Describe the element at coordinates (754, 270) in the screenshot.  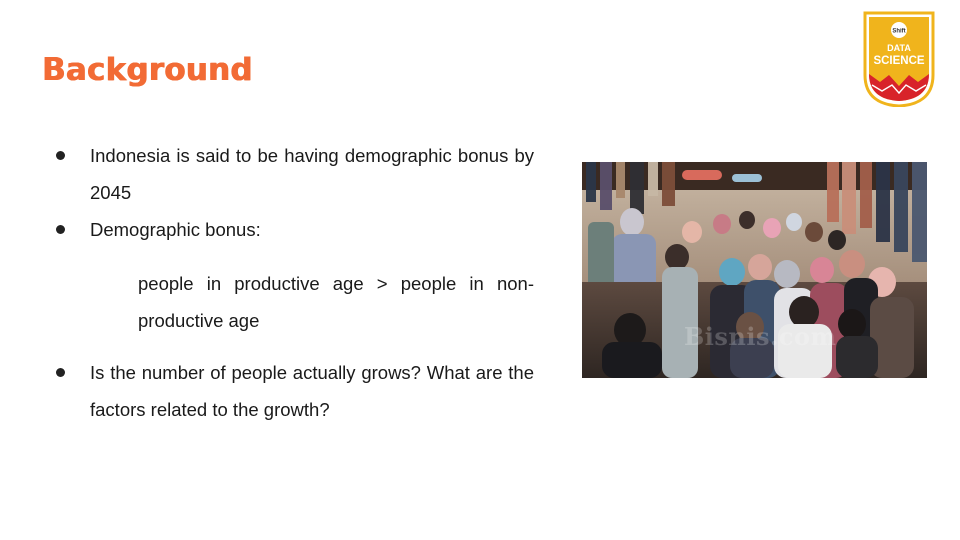
I see `crowd-photo: Bisnis.com` at that location.